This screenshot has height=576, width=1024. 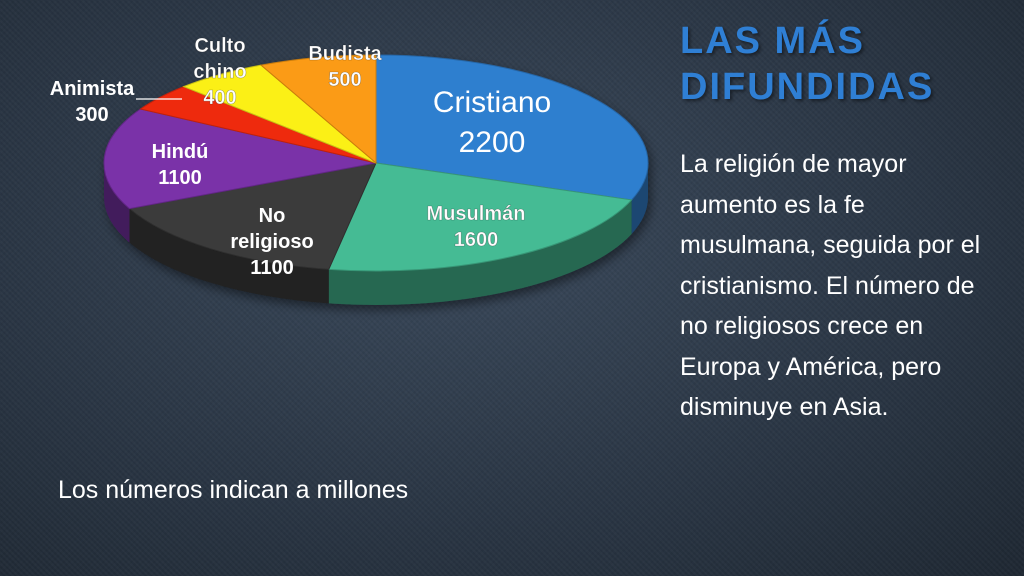 I want to click on pie-label-culto-chino: Culto chino 400, so click(x=219, y=72).